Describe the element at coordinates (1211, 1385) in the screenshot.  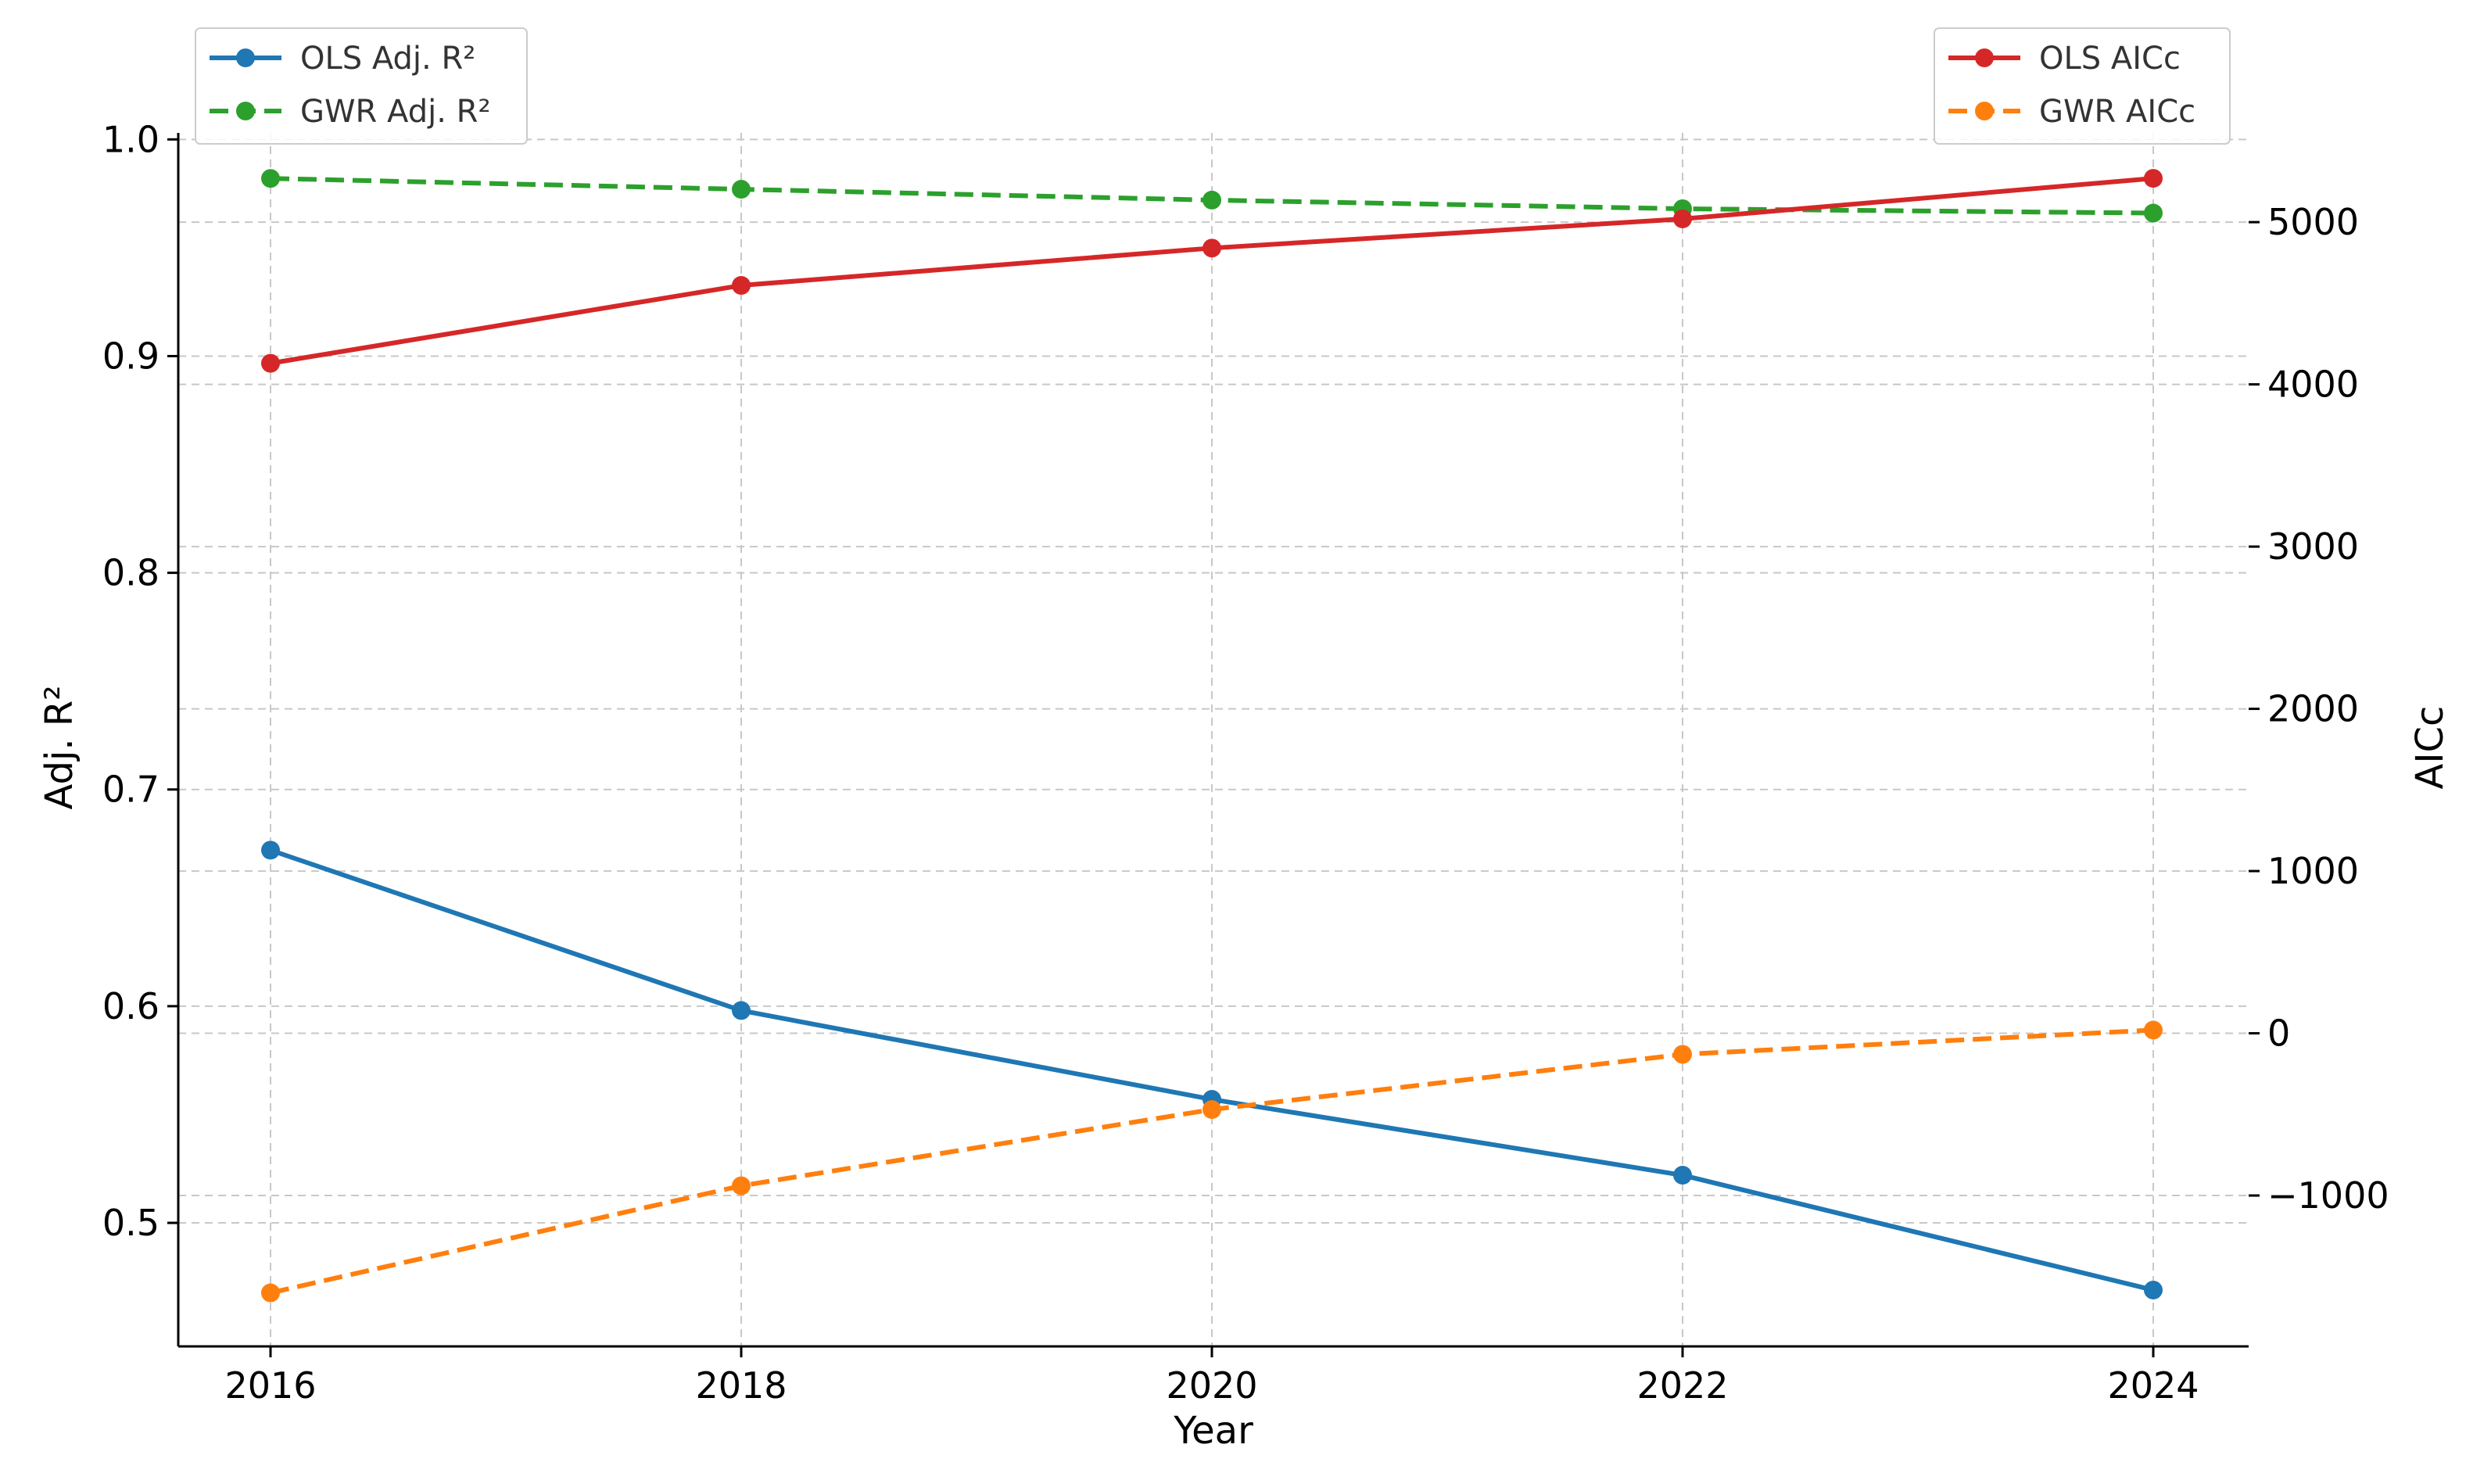
I see `x-tick-label: 2020` at that location.